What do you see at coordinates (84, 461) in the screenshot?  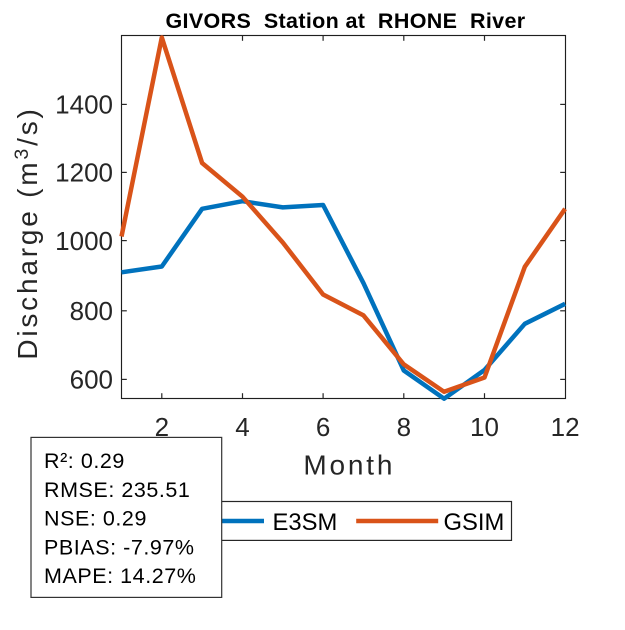 I see `svg-text: R²: 0.29` at bounding box center [84, 461].